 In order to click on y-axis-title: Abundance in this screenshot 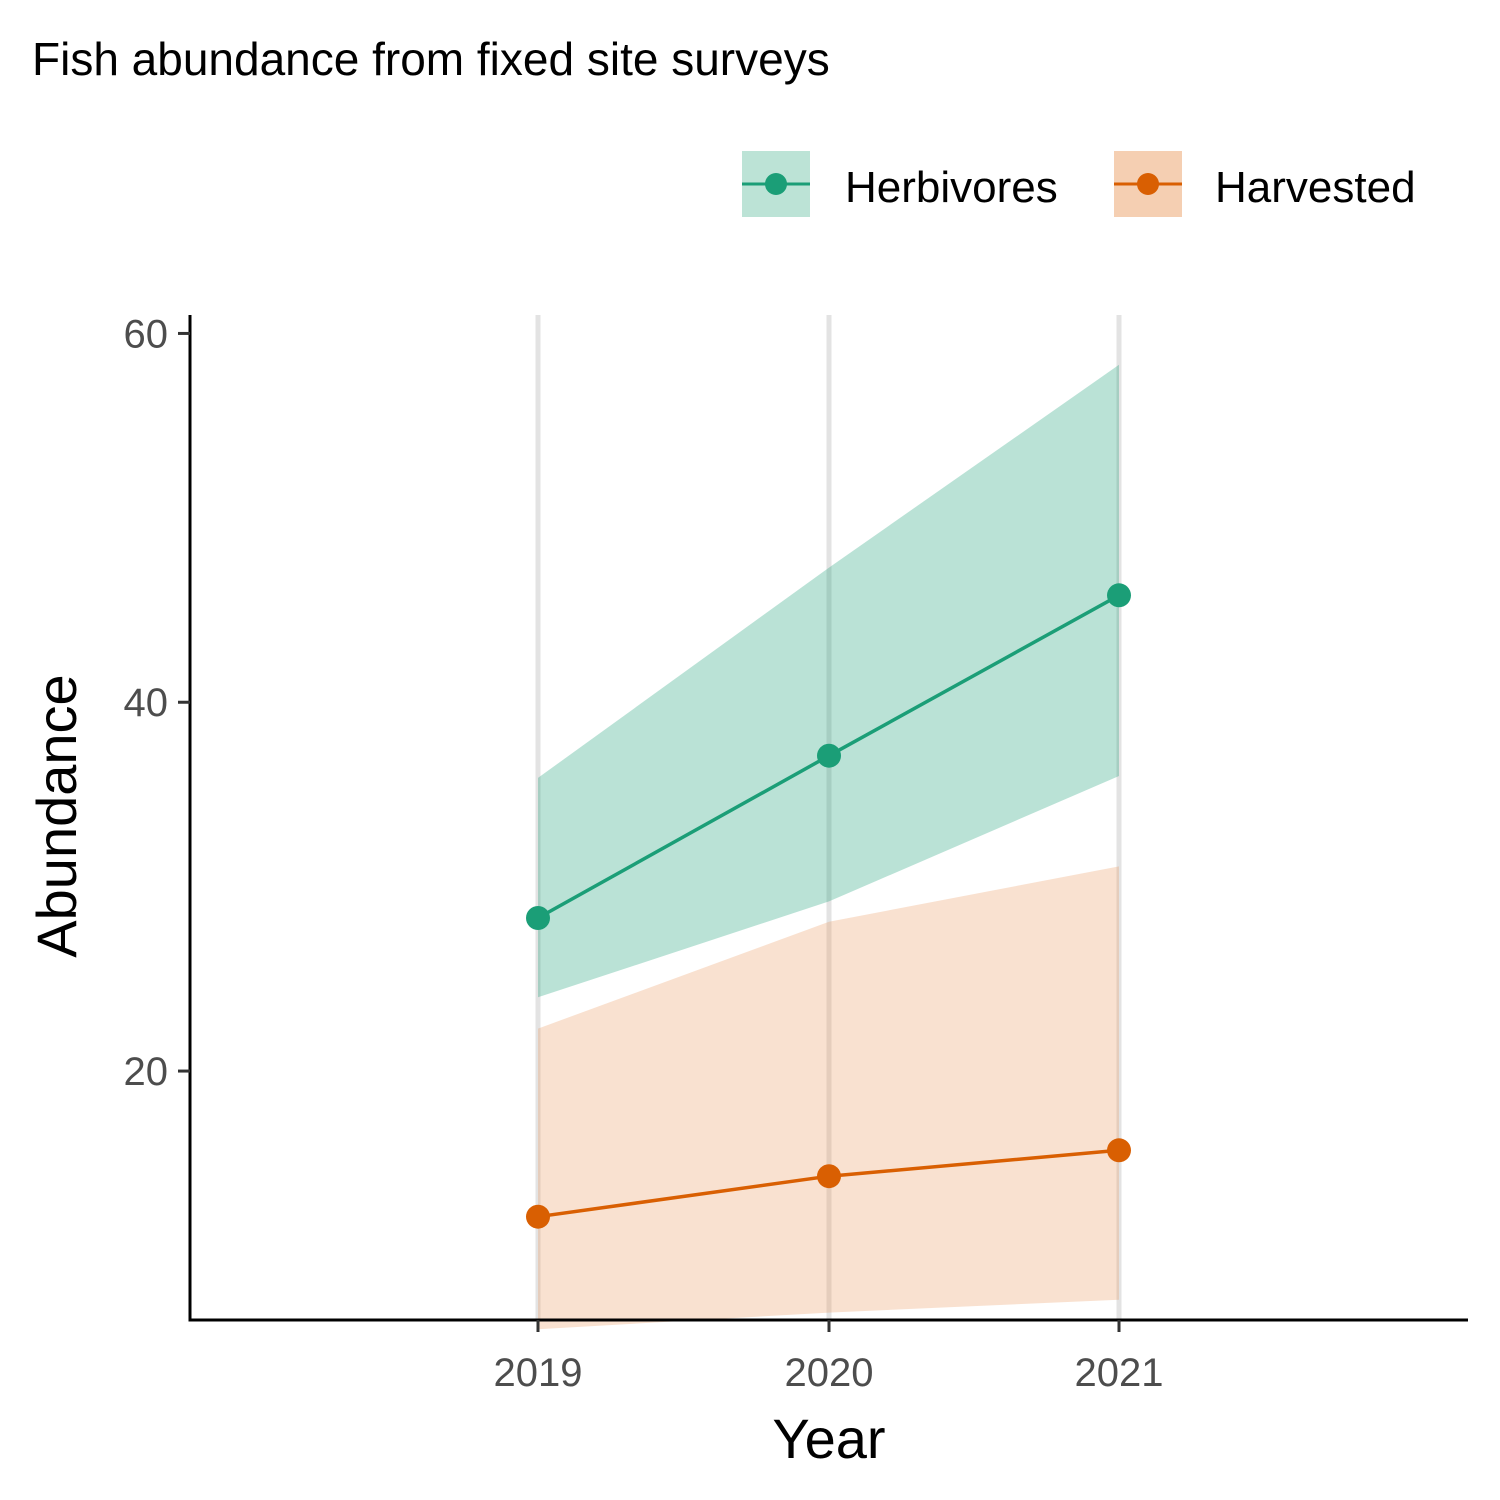, I will do `click(56, 815)`.